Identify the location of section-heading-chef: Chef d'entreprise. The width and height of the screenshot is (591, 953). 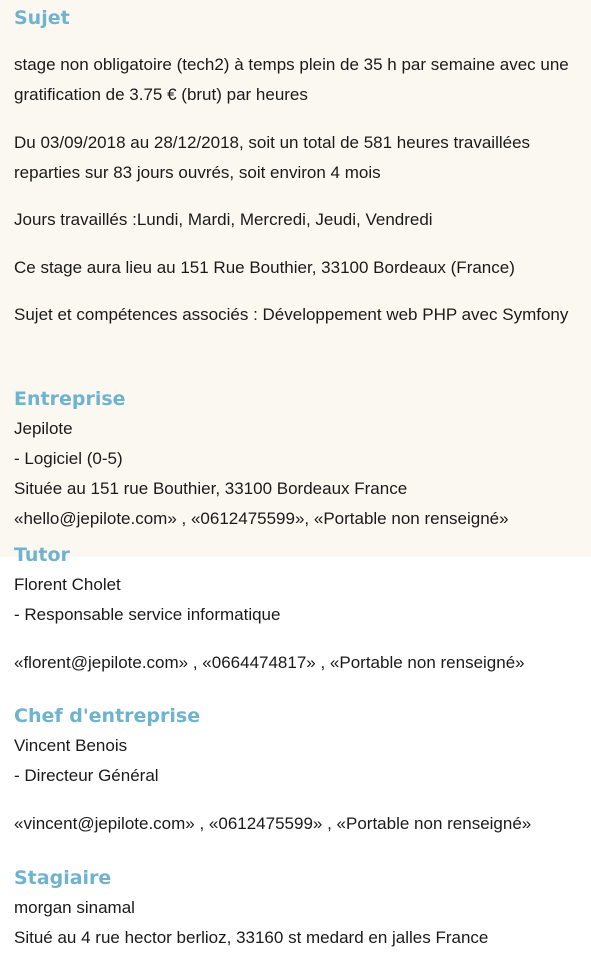
(107, 716).